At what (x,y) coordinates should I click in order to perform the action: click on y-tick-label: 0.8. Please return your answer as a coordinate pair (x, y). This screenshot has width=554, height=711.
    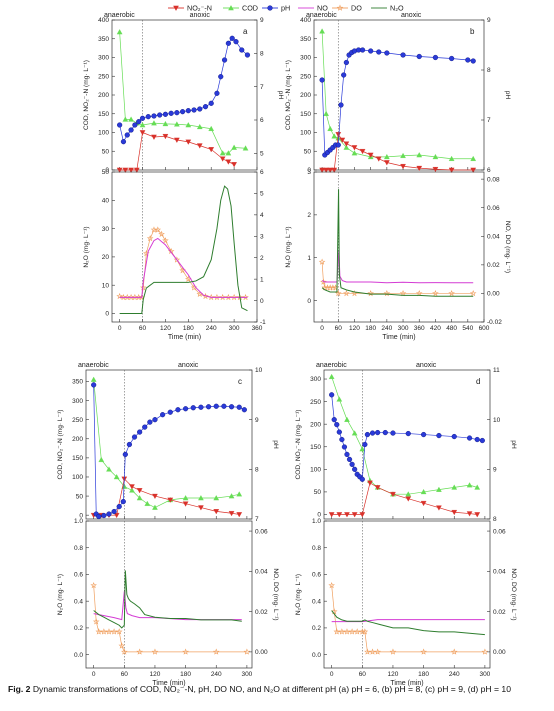
    Looking at the image, I should click on (316, 548).